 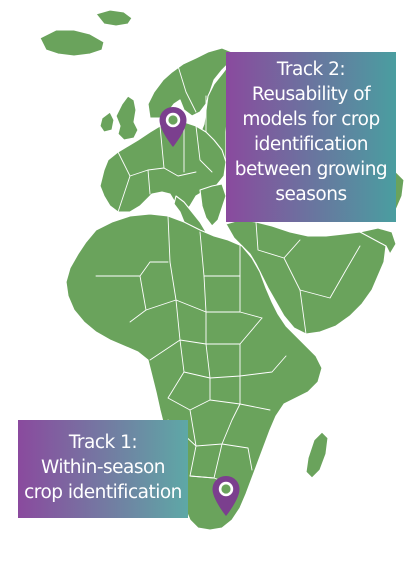 What do you see at coordinates (311, 169) in the screenshot?
I see `track-2-line-4: between growing` at bounding box center [311, 169].